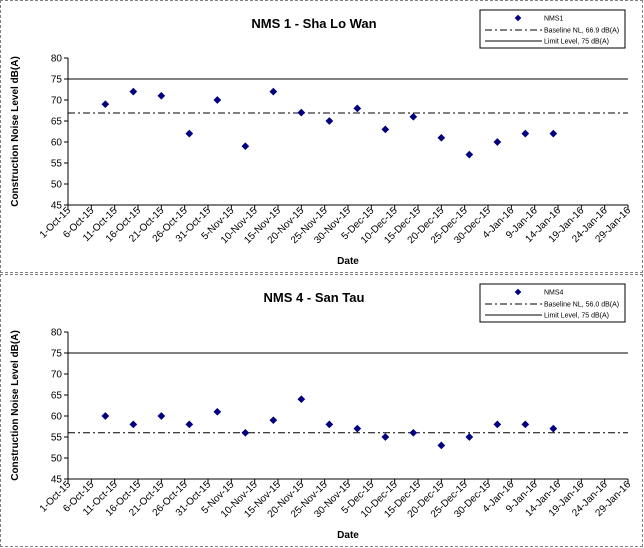  Describe the element at coordinates (581, 305) in the screenshot. I see `legend-label: Baseline NL, 56.0 dB(A)` at that location.